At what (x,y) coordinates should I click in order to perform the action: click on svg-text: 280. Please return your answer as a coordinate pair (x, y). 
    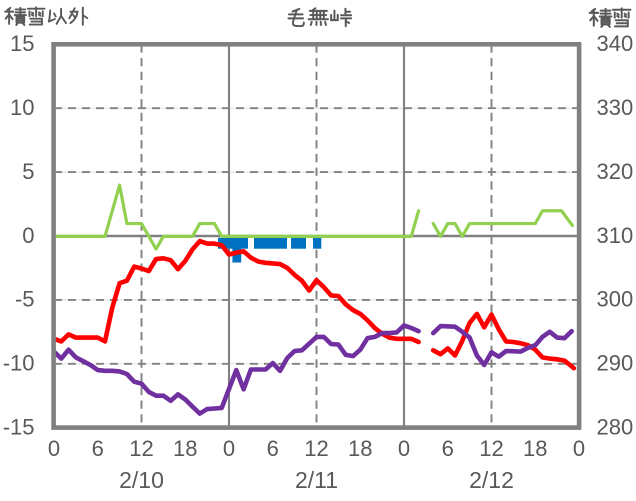
    Looking at the image, I should click on (615, 427).